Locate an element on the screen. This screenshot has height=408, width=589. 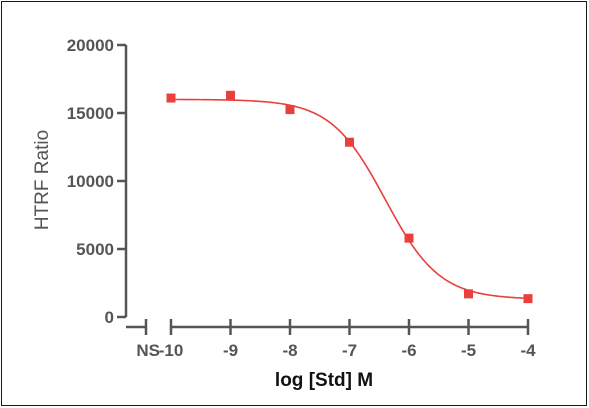
y-tick-label: 10000 is located at coordinates (90, 181).